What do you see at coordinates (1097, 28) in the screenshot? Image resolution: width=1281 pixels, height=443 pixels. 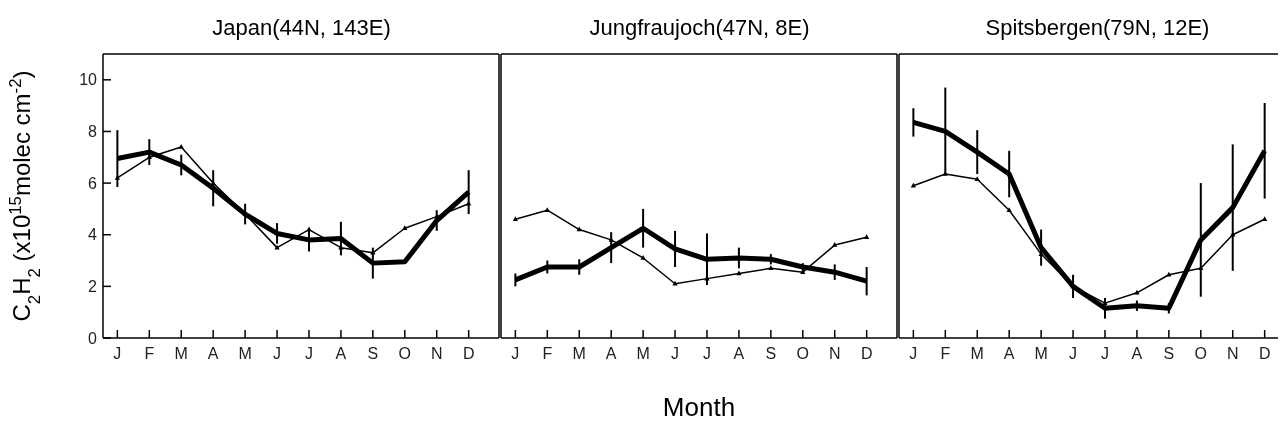 I see `chart-title: Spitsbergen(79N, 12E)` at bounding box center [1097, 28].